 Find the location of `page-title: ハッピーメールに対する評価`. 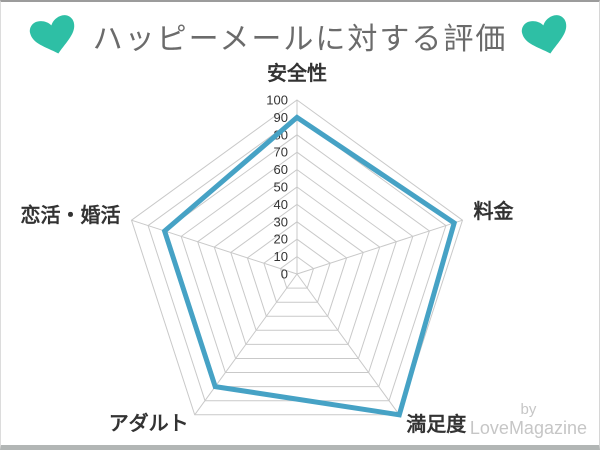

page-title: ハッピーメールに対する評価 is located at coordinates (300, 39).